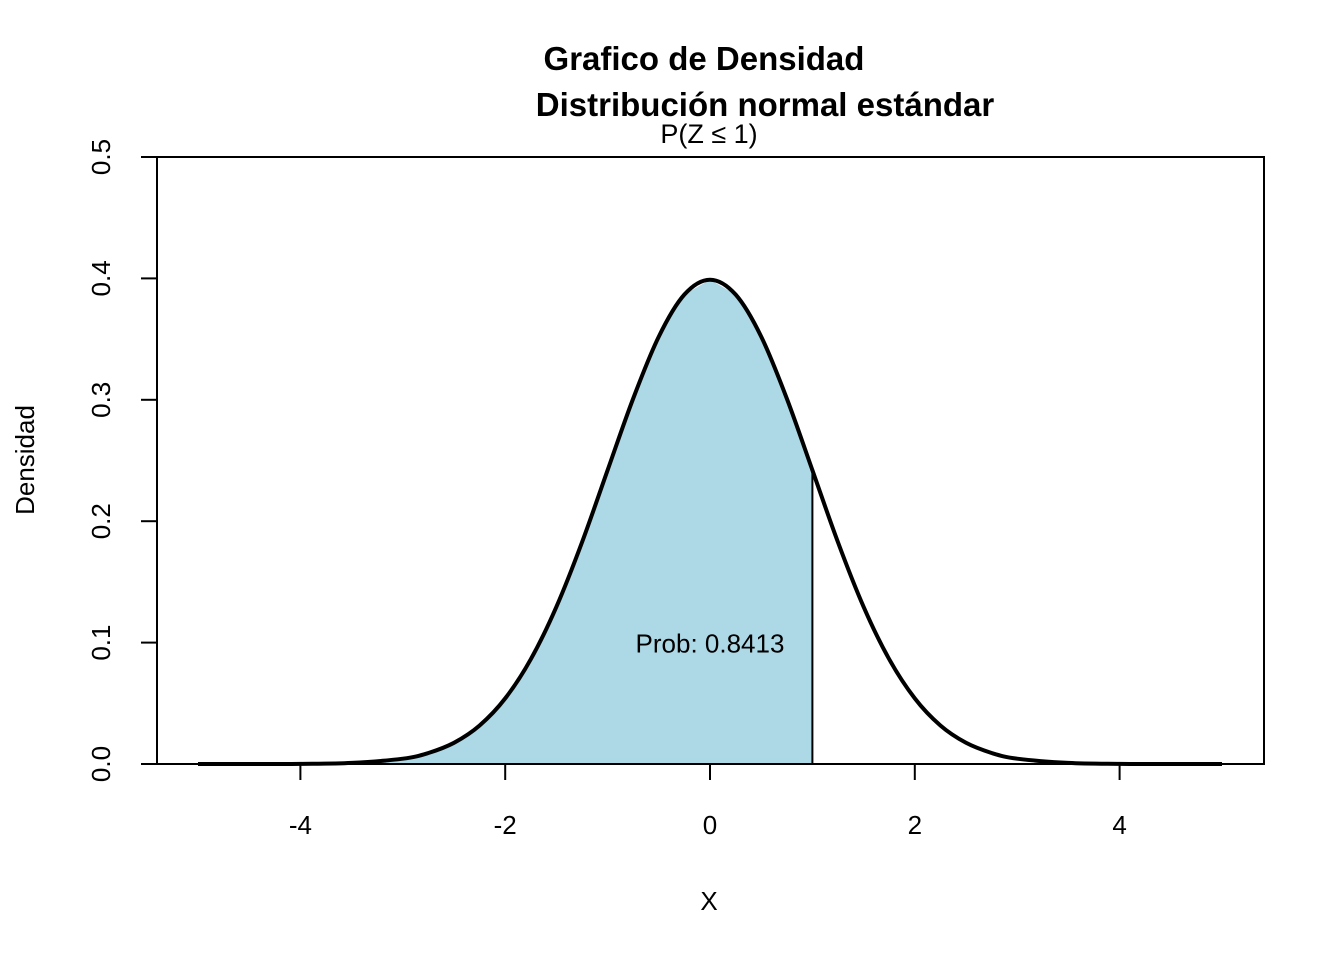 Image resolution: width=1344 pixels, height=960 pixels. I want to click on y-tick-label: 0.0, so click(101, 764).